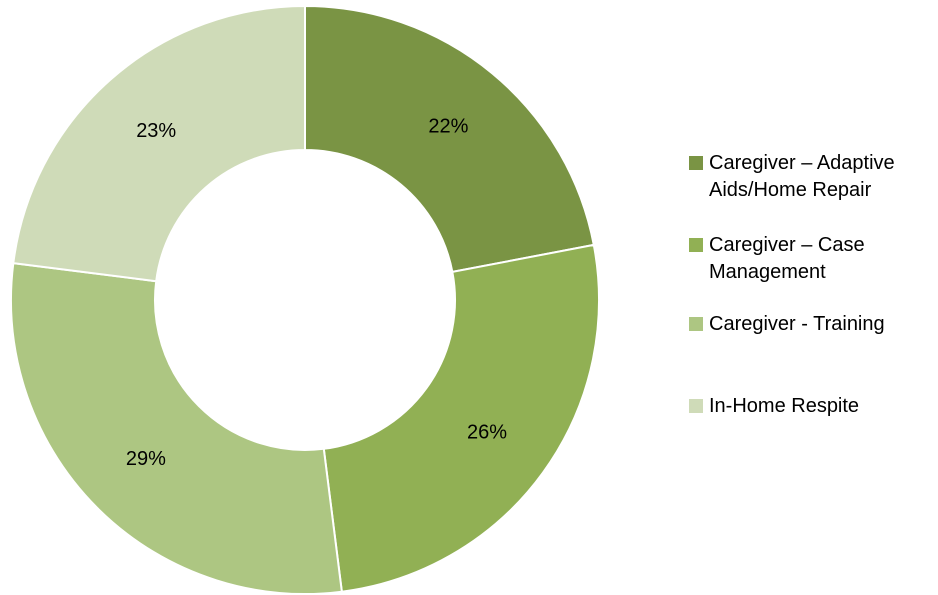 The height and width of the screenshot is (595, 938). Describe the element at coordinates (159, 143) in the screenshot. I see `donut-slice-in-home-respite` at that location.